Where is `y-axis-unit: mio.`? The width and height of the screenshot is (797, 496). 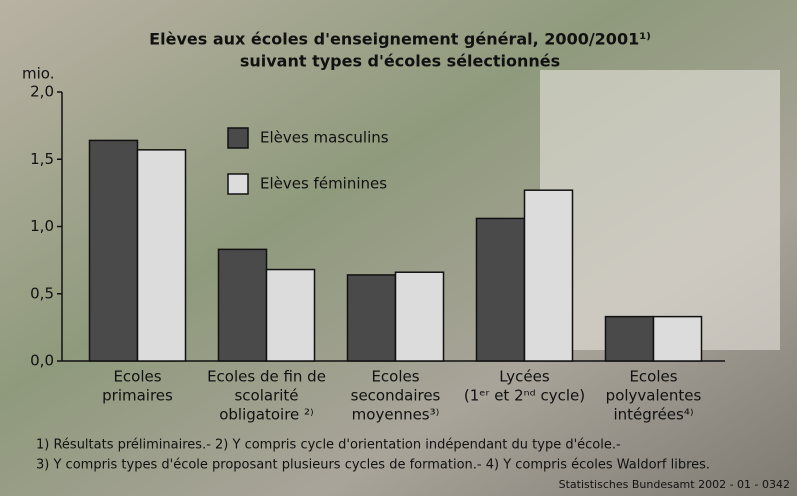 y-axis-unit: mio. is located at coordinates (38, 74).